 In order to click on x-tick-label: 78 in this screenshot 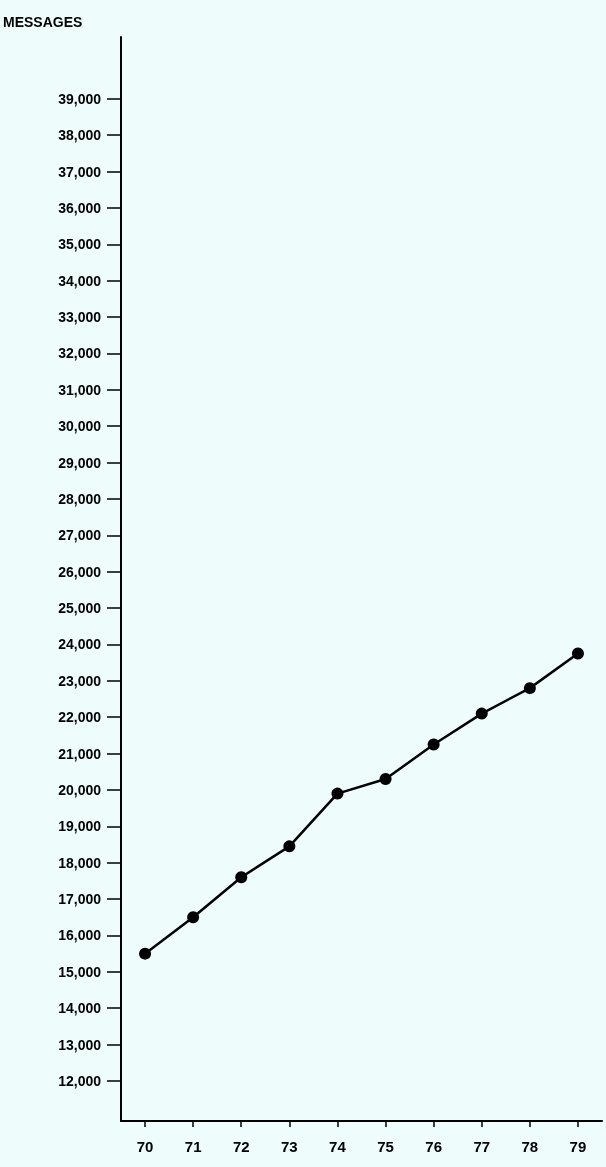, I will do `click(530, 1146)`.